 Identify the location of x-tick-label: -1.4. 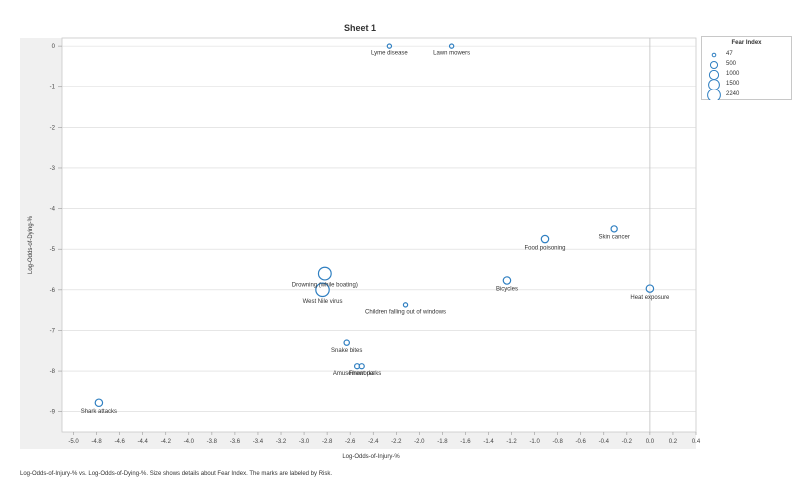
(488, 442).